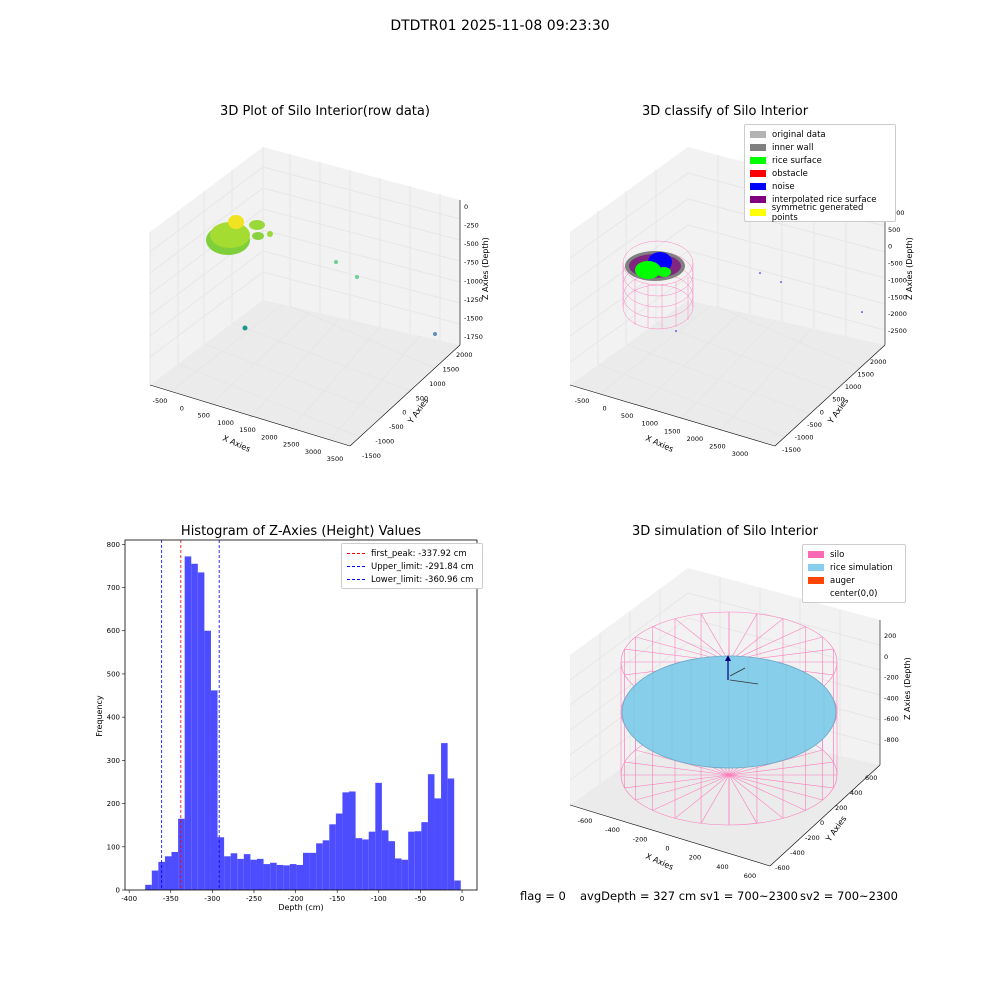 Image resolution: width=1000 pixels, height=1000 pixels. Describe the element at coordinates (841, 808) in the screenshot. I see `simulation-ytick: 200` at that location.